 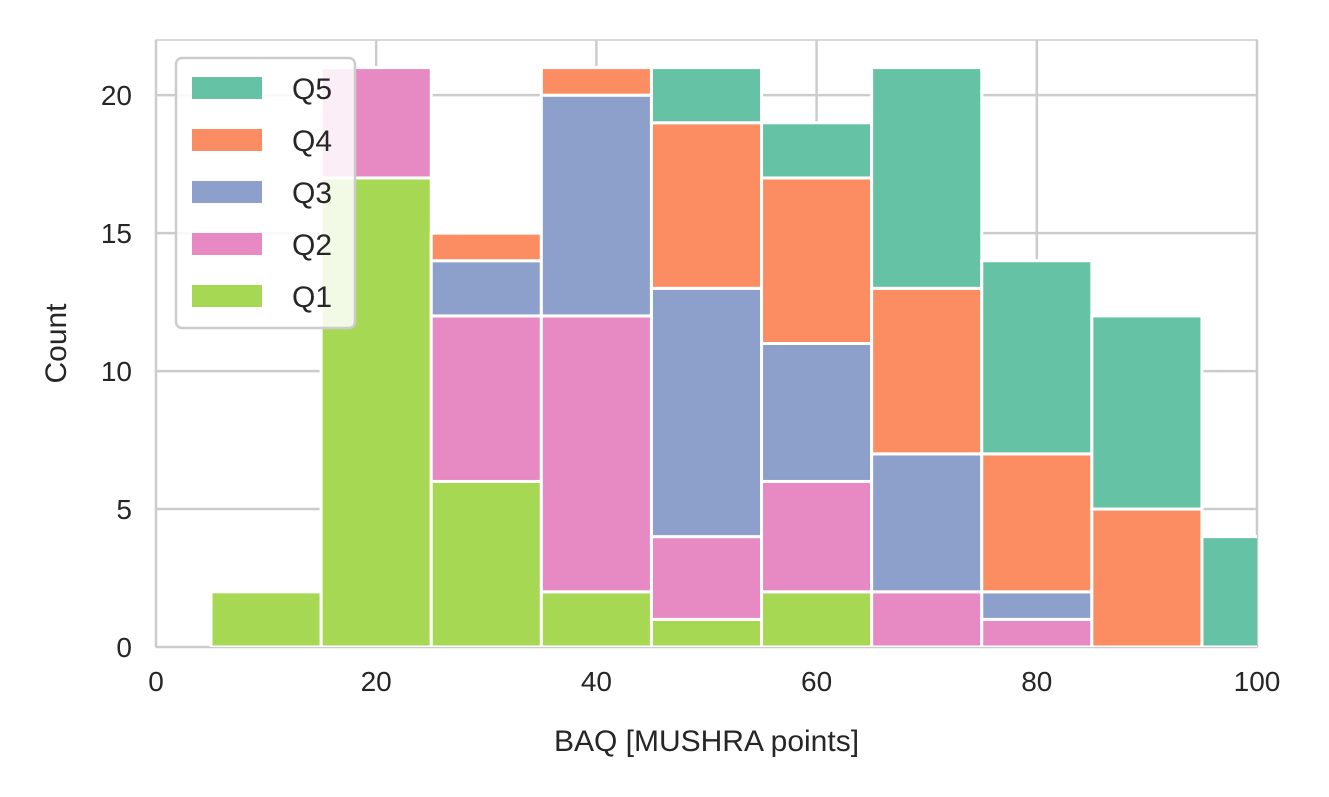 I want to click on y-axis-label: Count, so click(x=56, y=343).